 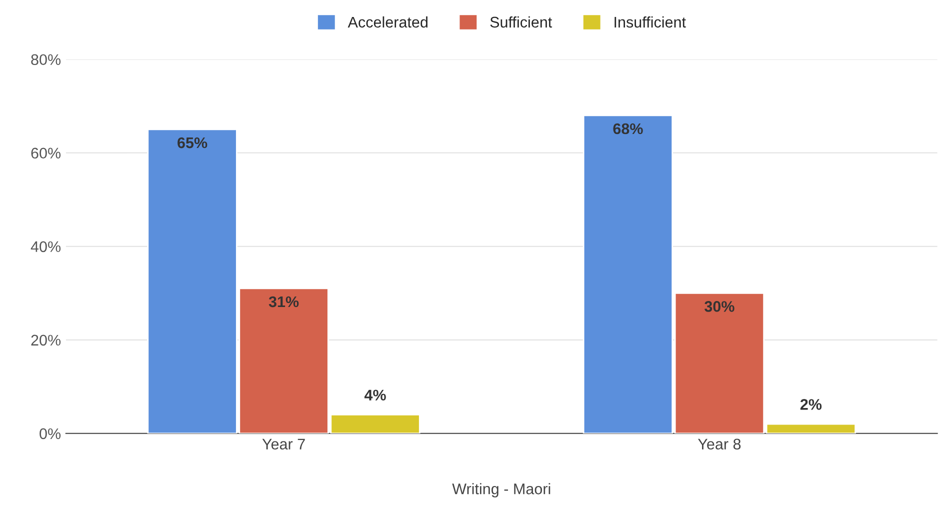 I want to click on legend-label: Accelerated, so click(x=388, y=22).